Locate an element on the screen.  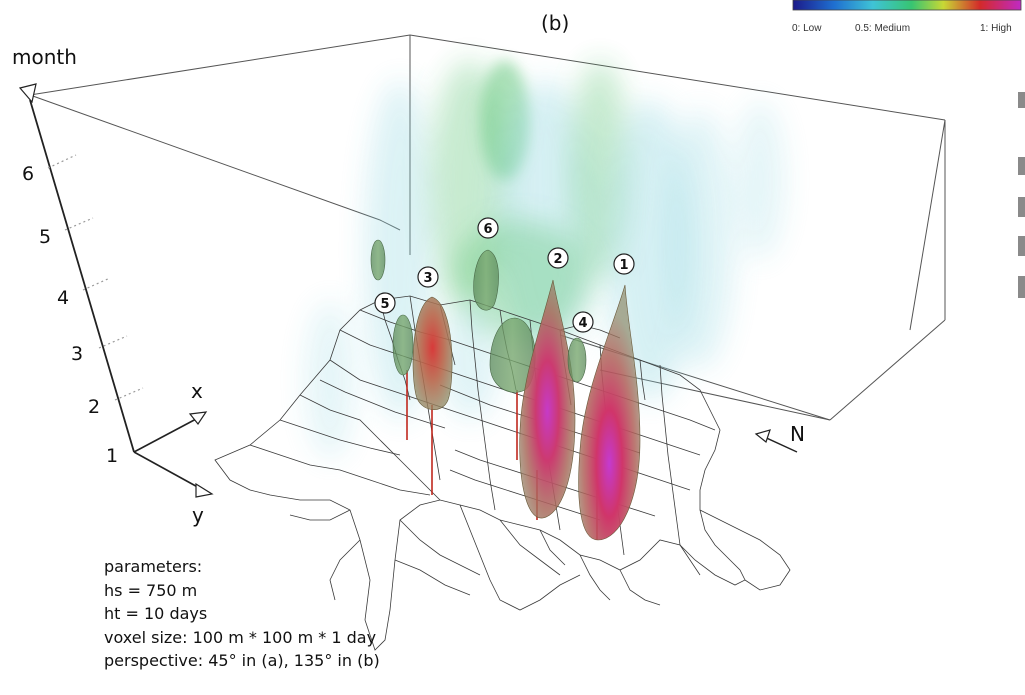
hotspot-marker-3-label: 3 is located at coordinates (427, 278).